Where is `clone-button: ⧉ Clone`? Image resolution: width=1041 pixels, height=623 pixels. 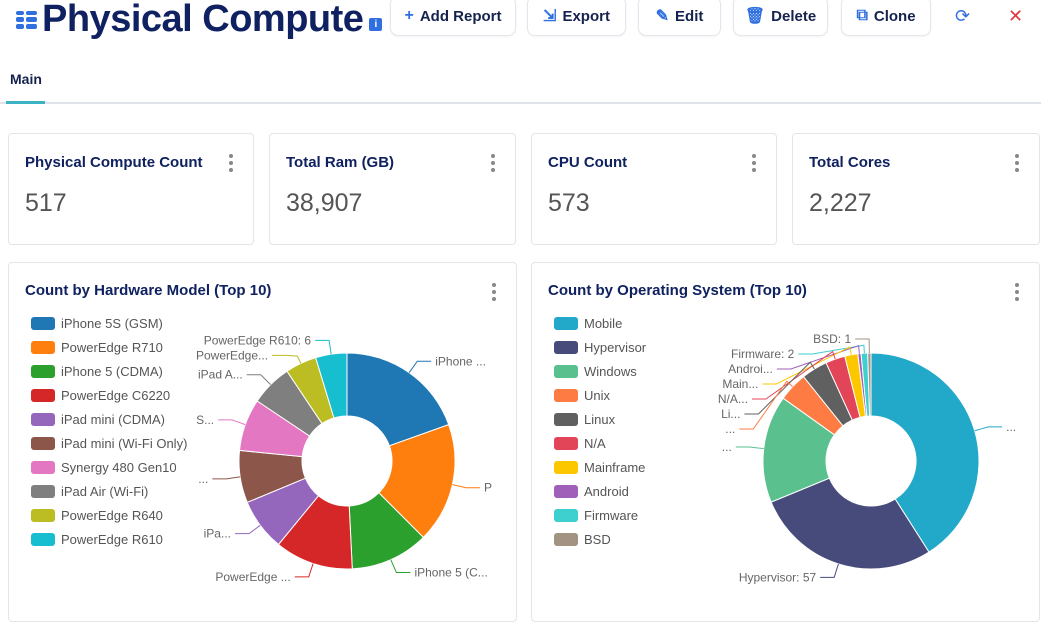
clone-button: ⧉ Clone is located at coordinates (886, 18).